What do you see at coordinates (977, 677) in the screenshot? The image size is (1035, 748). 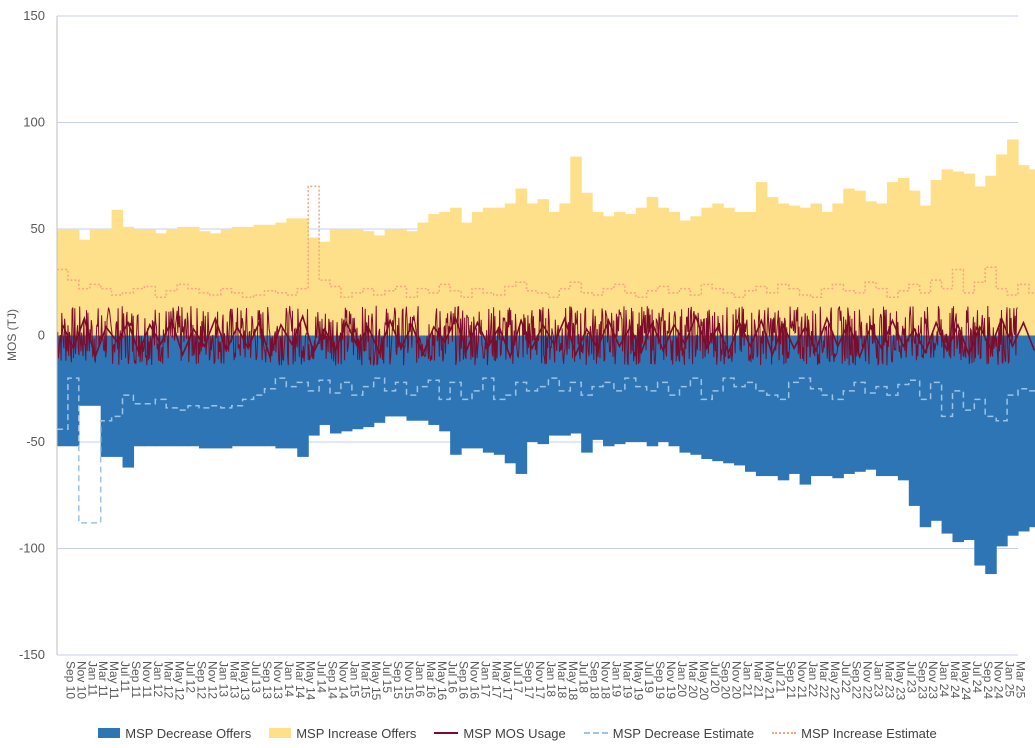 I see `x-tick-label: Jul 24` at bounding box center [977, 677].